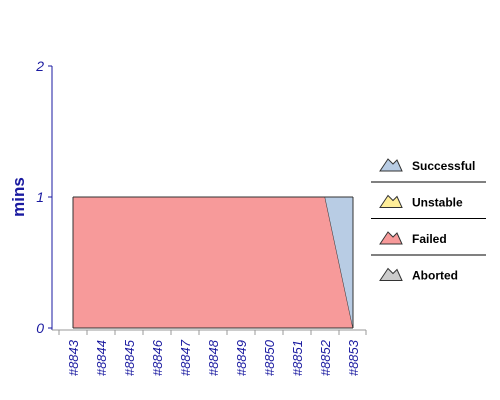  Describe the element at coordinates (437, 203) in the screenshot. I see `legend-label: Unstable` at that location.